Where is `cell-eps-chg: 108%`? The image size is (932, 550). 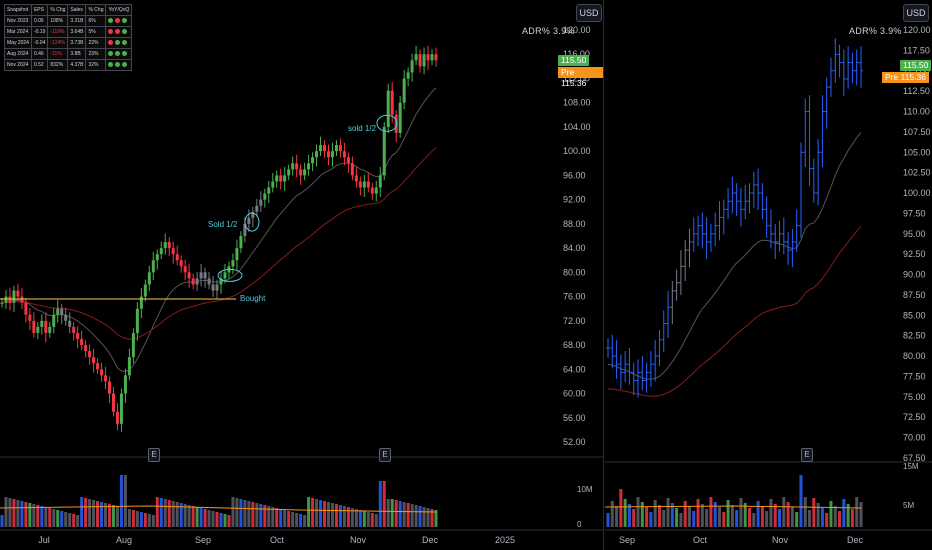
cell-eps-chg: 108% is located at coordinates (58, 21).